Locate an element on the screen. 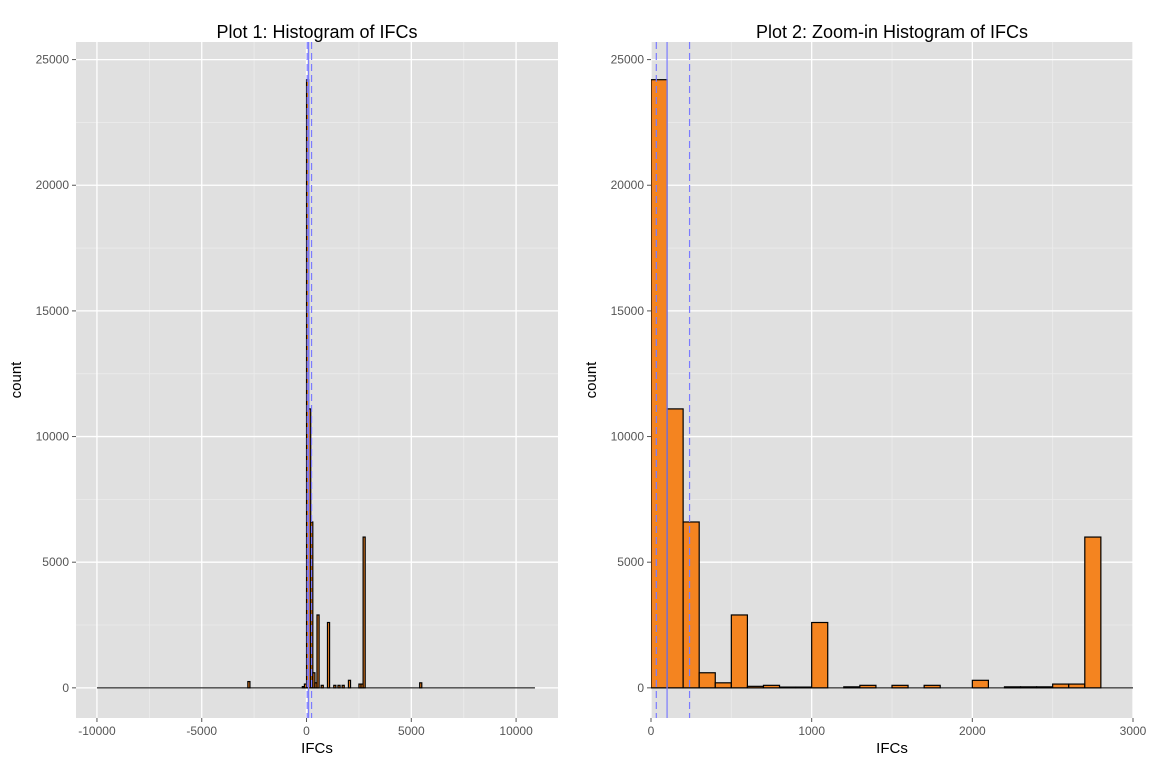 Image resolution: width=1152 pixels, height=768 pixels. plot-2-x-tick-label: 1000 is located at coordinates (811, 731).